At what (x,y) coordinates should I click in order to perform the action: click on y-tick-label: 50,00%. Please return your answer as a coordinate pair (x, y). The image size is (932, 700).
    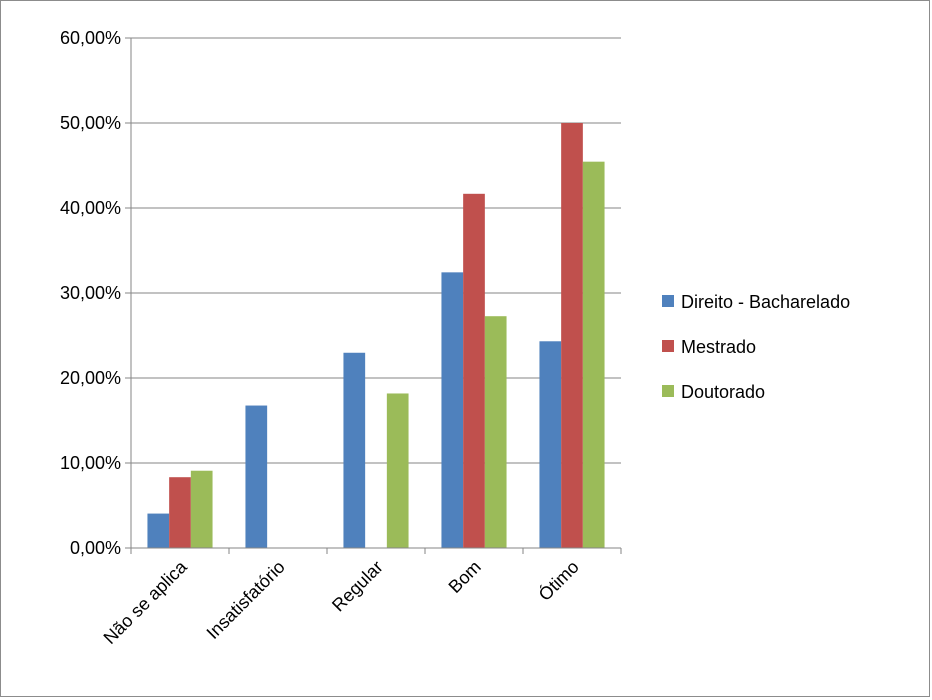
    Looking at the image, I should click on (90, 123).